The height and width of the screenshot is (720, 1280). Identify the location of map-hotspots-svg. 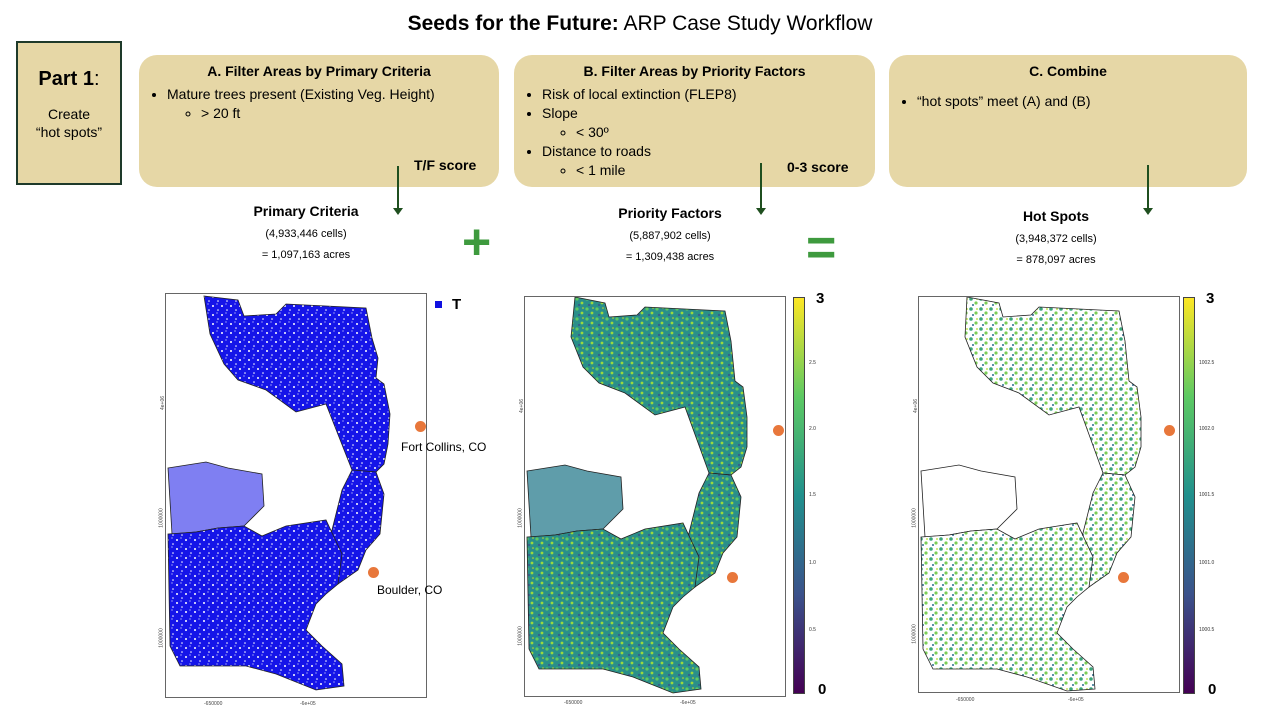
(1031, 494).